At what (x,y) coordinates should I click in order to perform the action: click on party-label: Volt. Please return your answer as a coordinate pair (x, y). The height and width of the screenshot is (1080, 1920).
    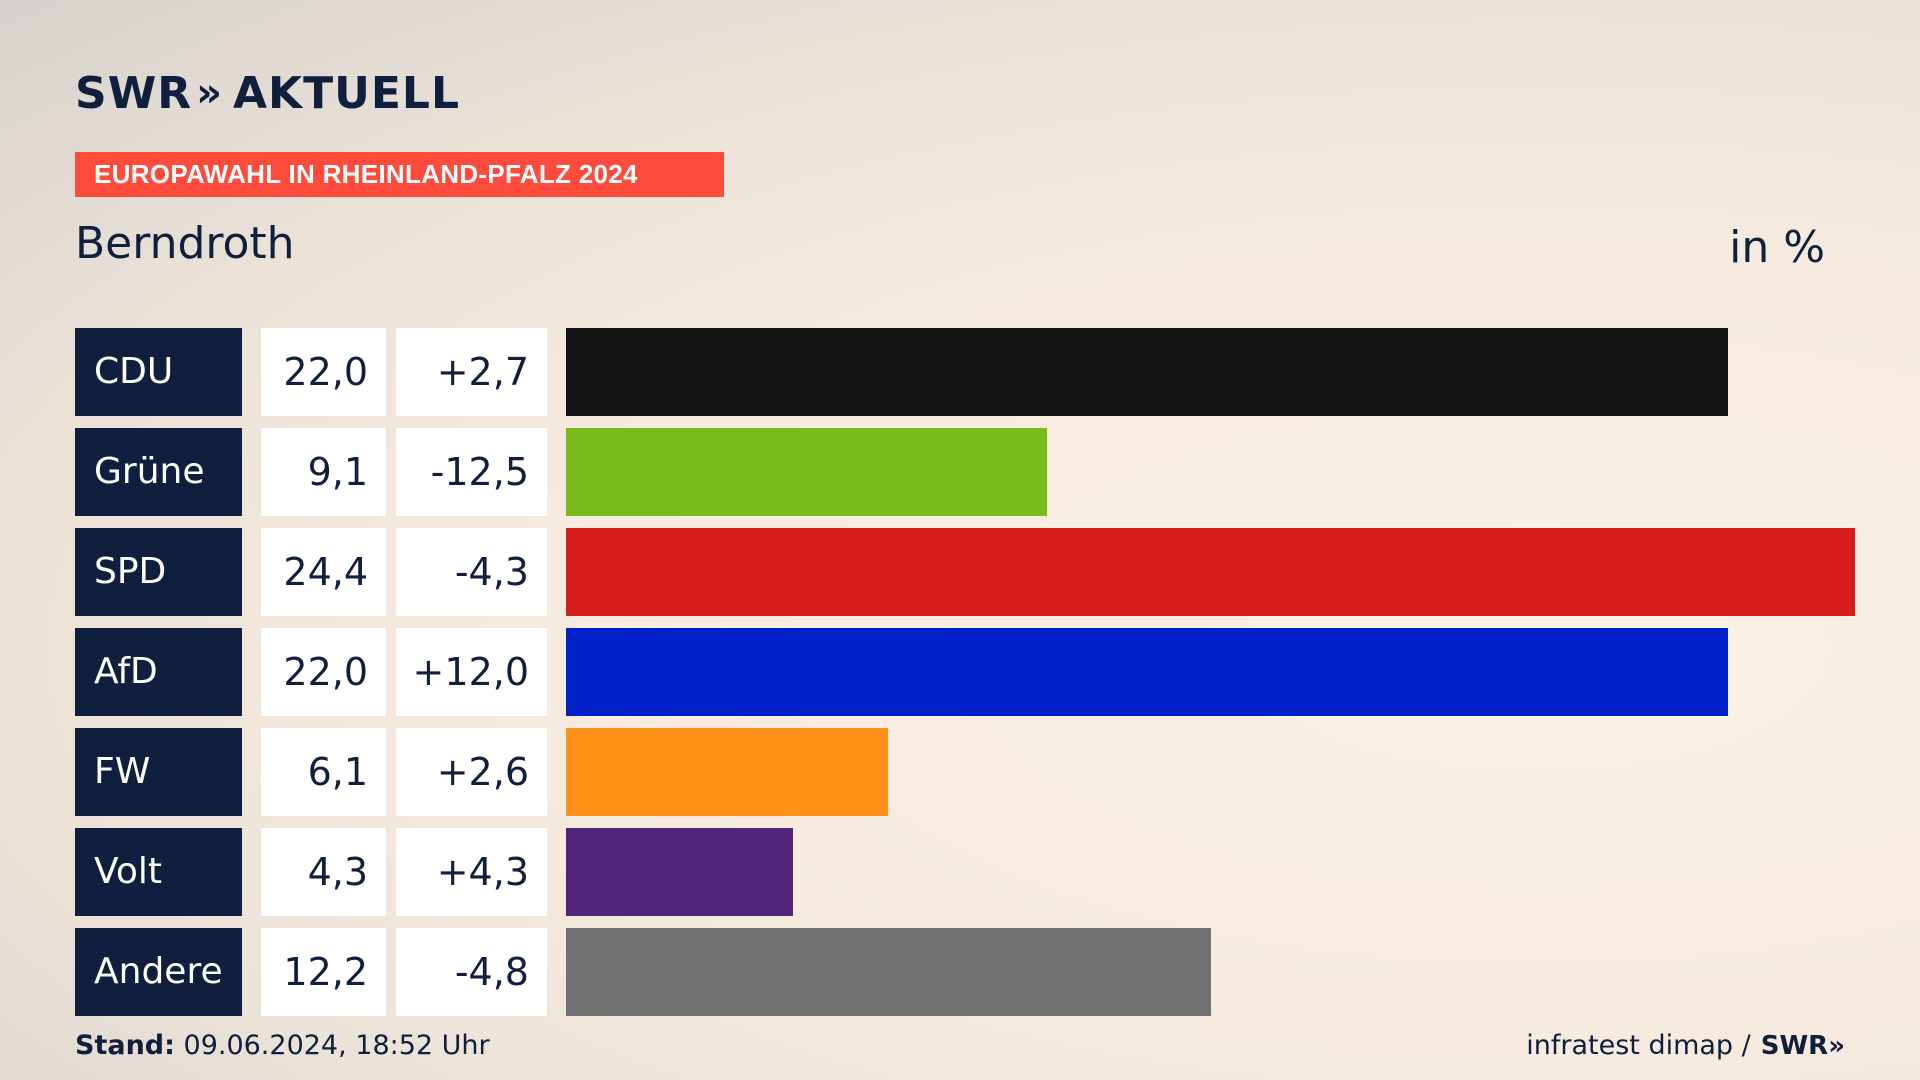
    Looking at the image, I should click on (158, 872).